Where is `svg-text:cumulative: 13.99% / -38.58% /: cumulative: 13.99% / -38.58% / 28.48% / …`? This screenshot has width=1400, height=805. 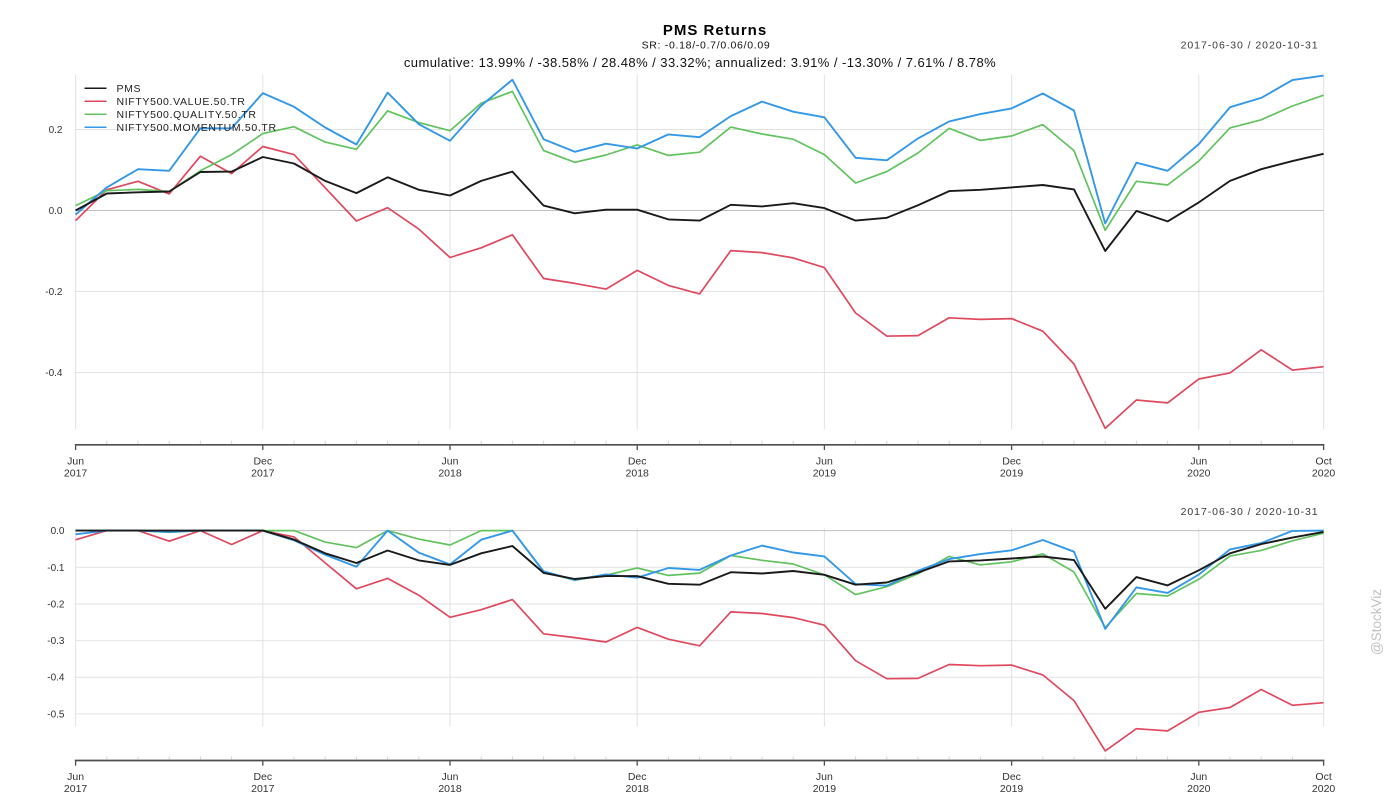 svg-text:cumulative: 13.99% / -38.58% /: cumulative: 13.99% / -38.58% / 28.48% / … is located at coordinates (700, 62).